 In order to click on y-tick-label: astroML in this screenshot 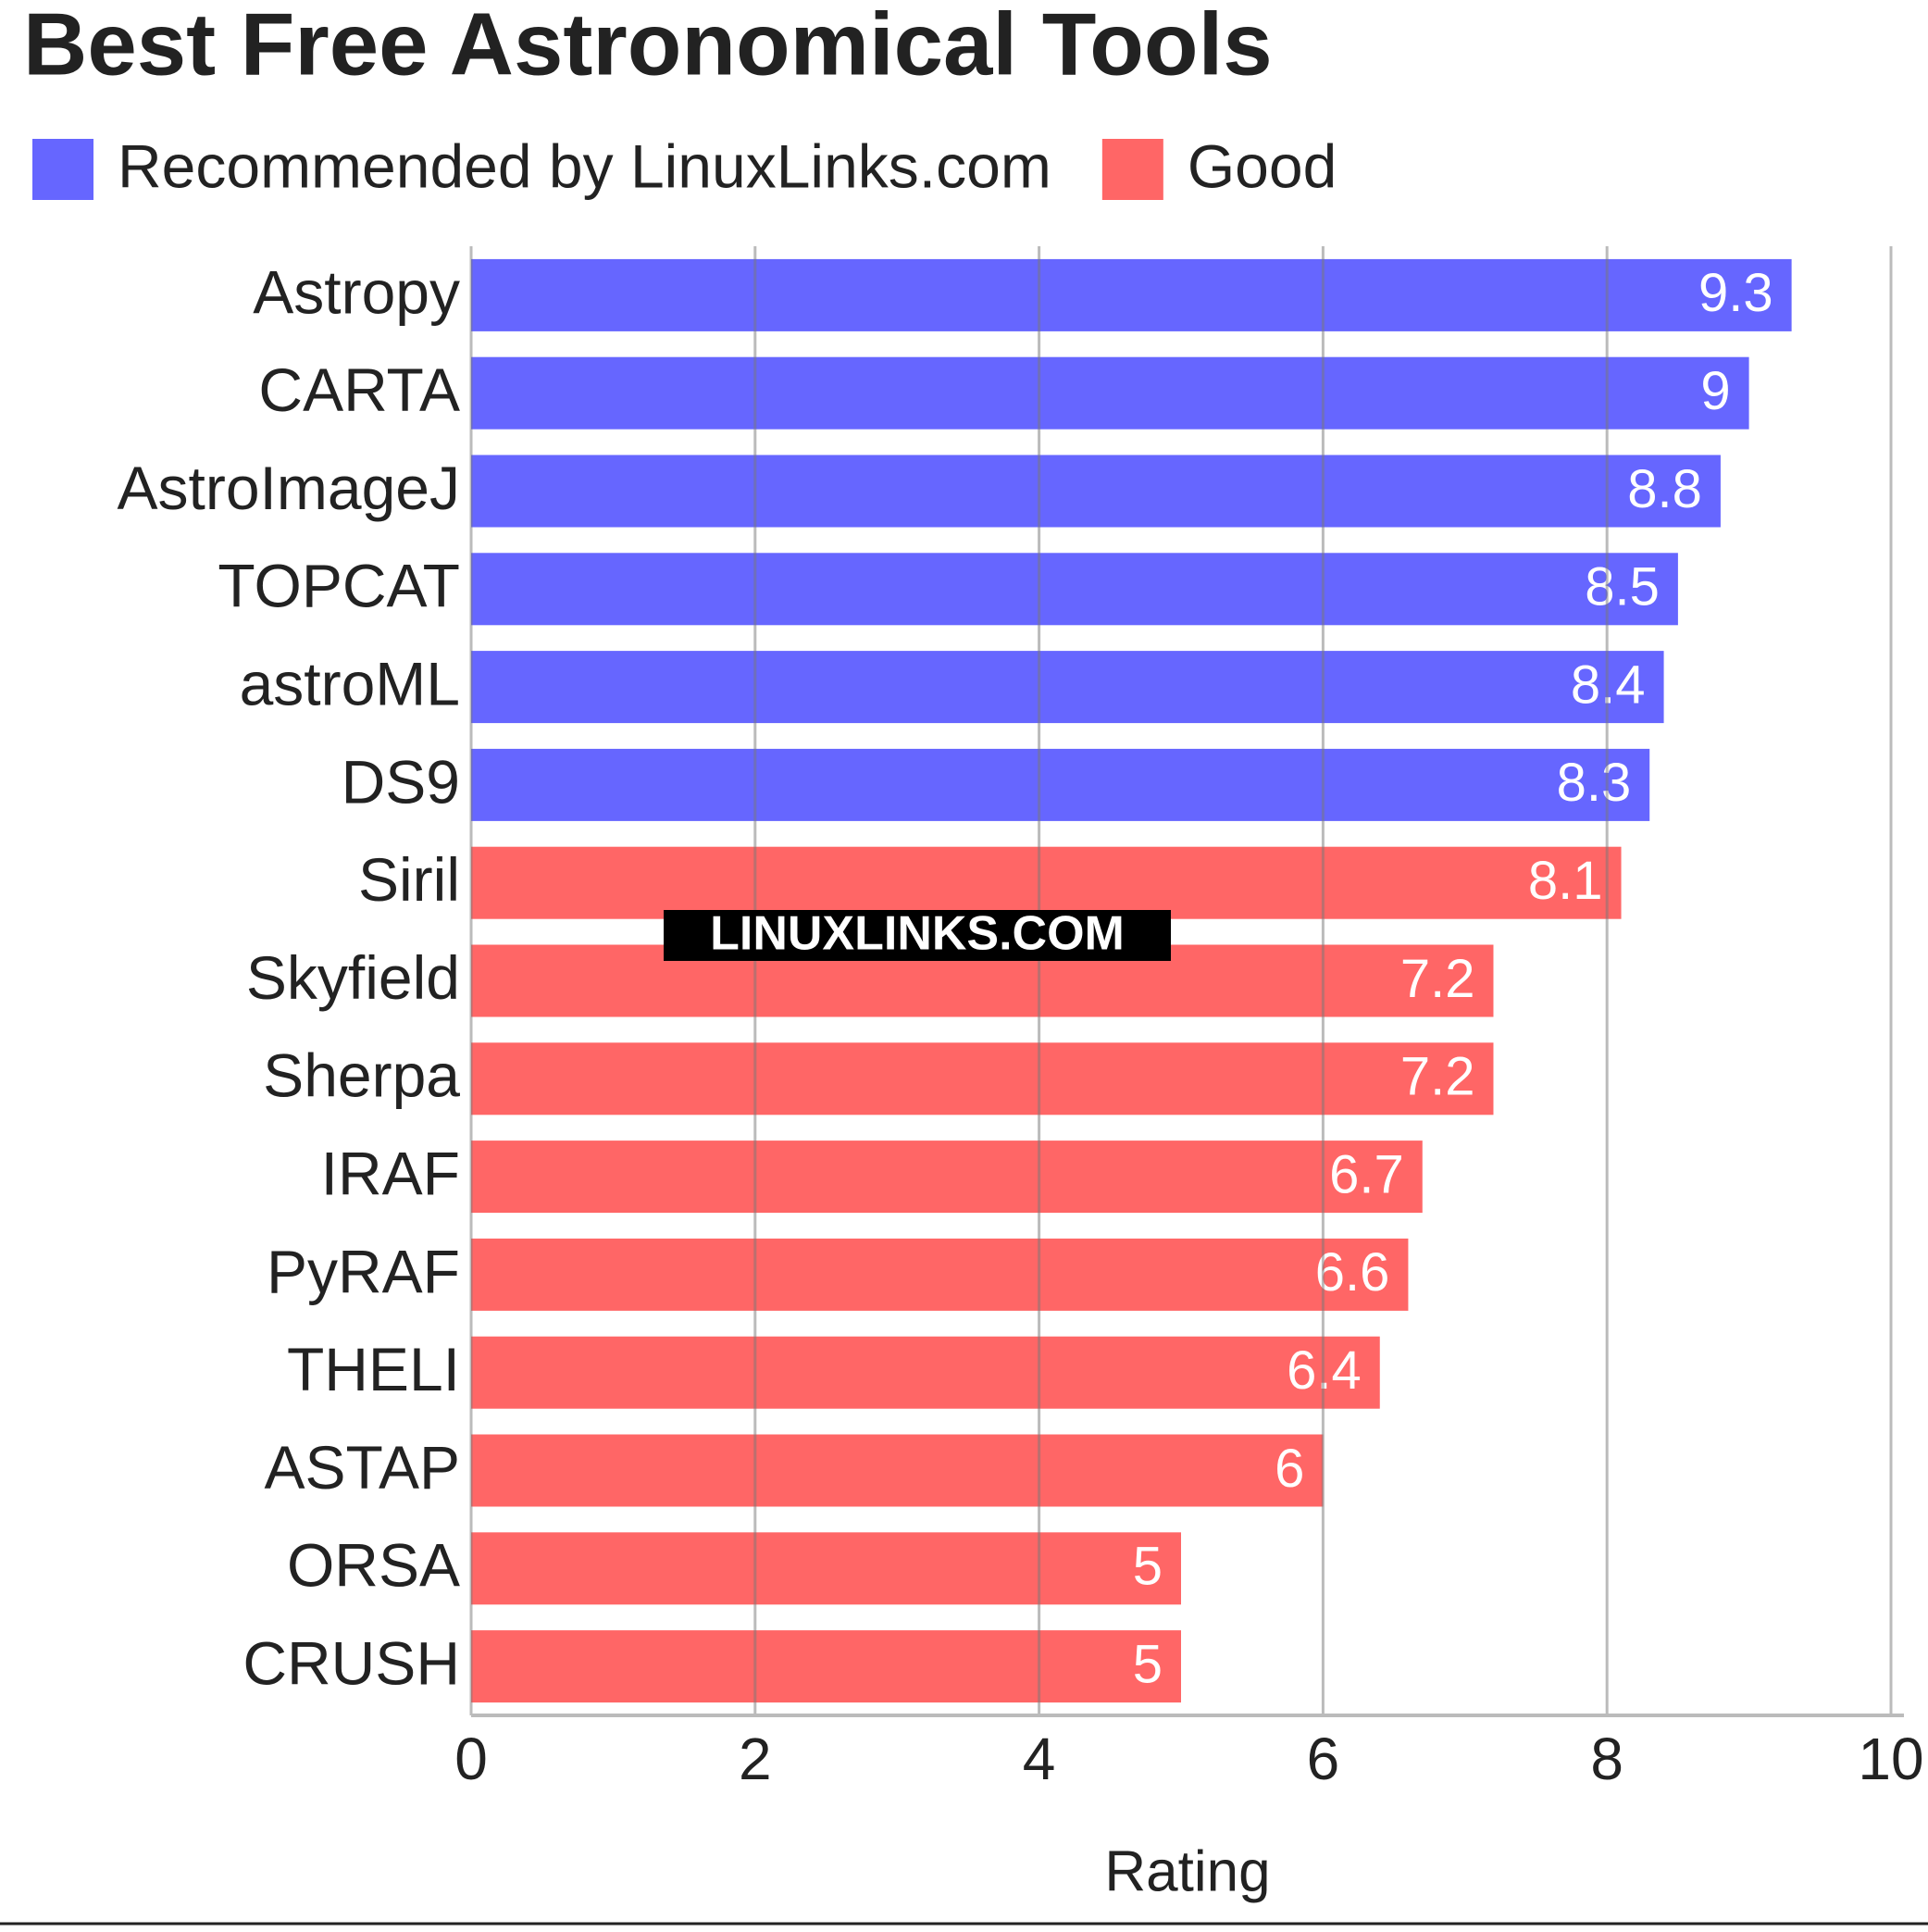, I will do `click(350, 684)`.